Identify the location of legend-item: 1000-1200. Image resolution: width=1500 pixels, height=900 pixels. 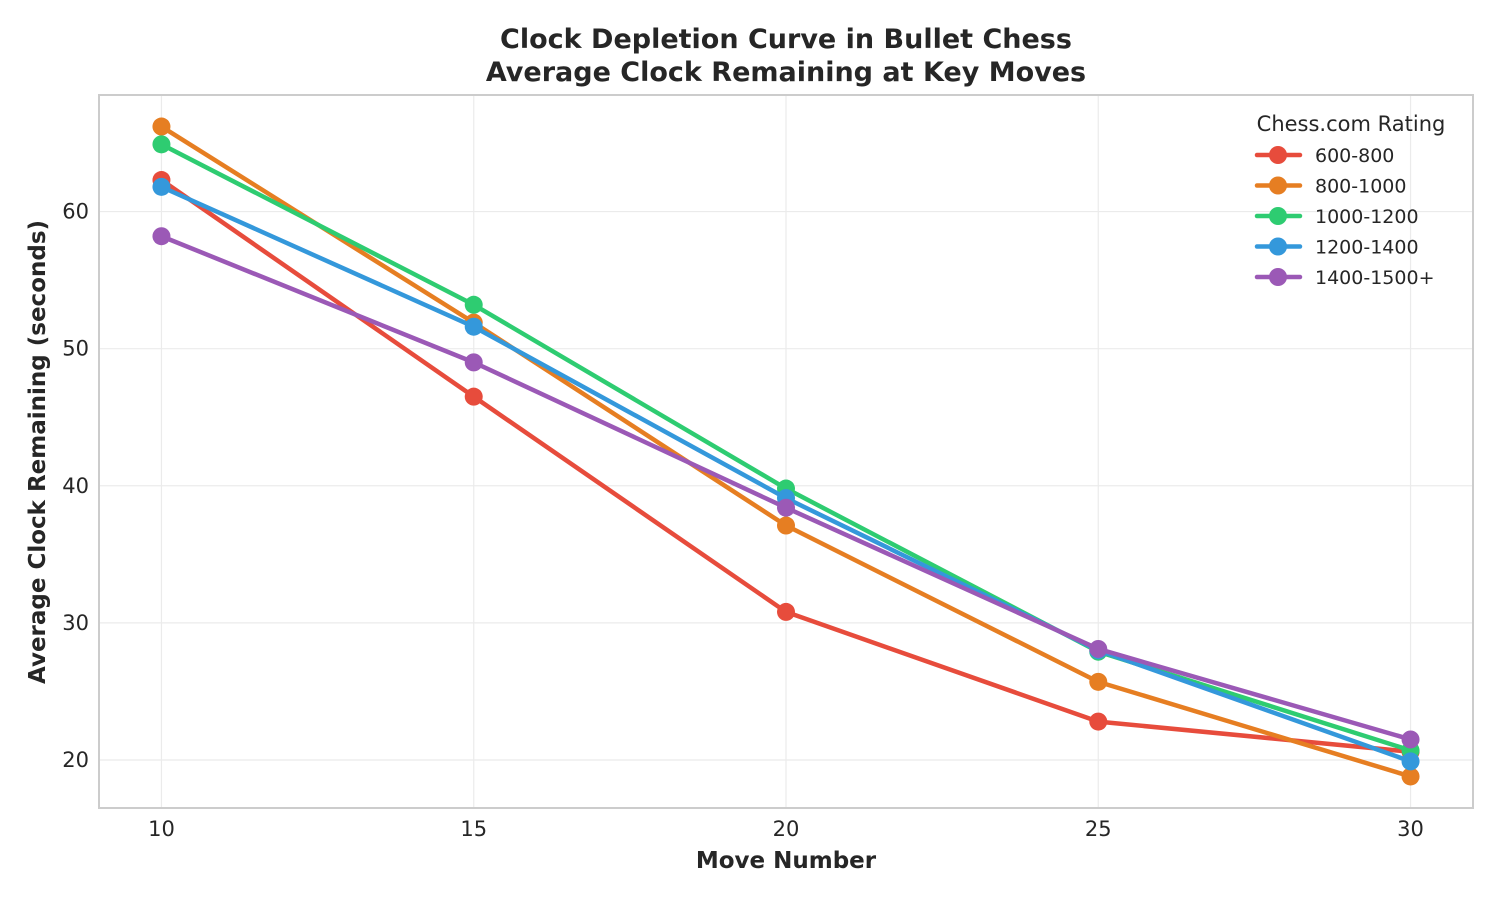
(1336, 217).